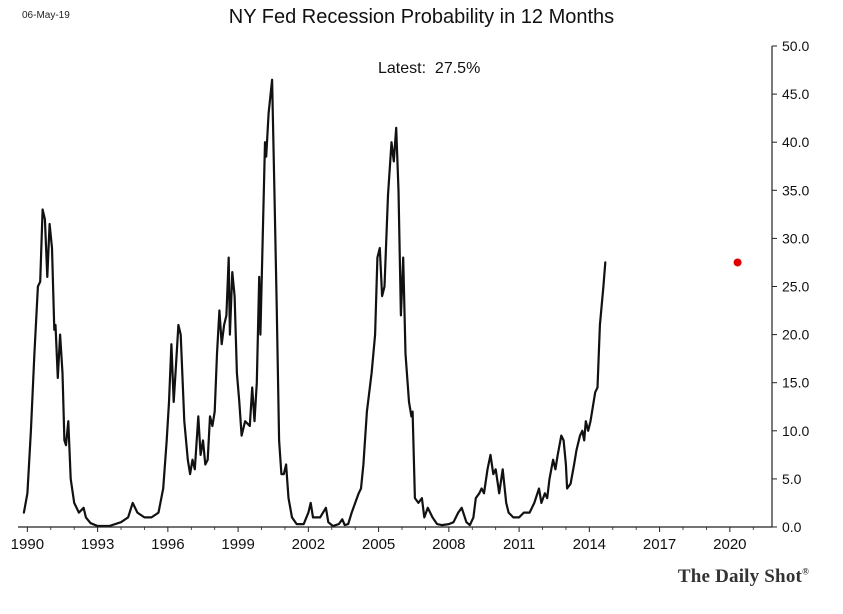 The height and width of the screenshot is (614, 843). Describe the element at coordinates (27, 544) in the screenshot. I see `x-tick-label: 1990` at that location.